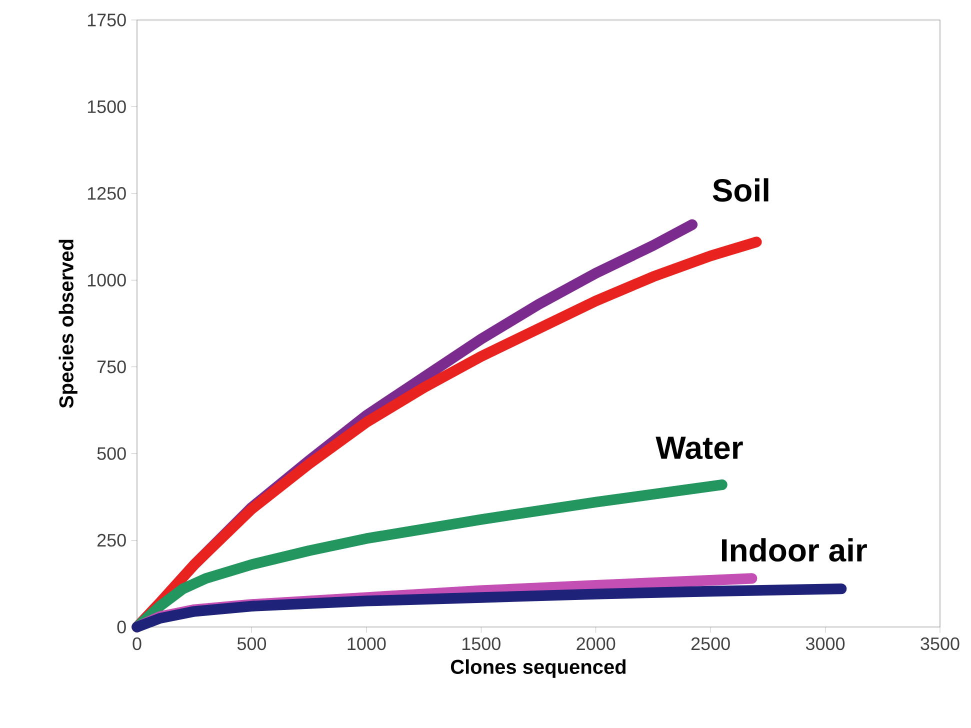 The height and width of the screenshot is (728, 971). What do you see at coordinates (121, 627) in the screenshot?
I see `y-tick-label: 0` at bounding box center [121, 627].